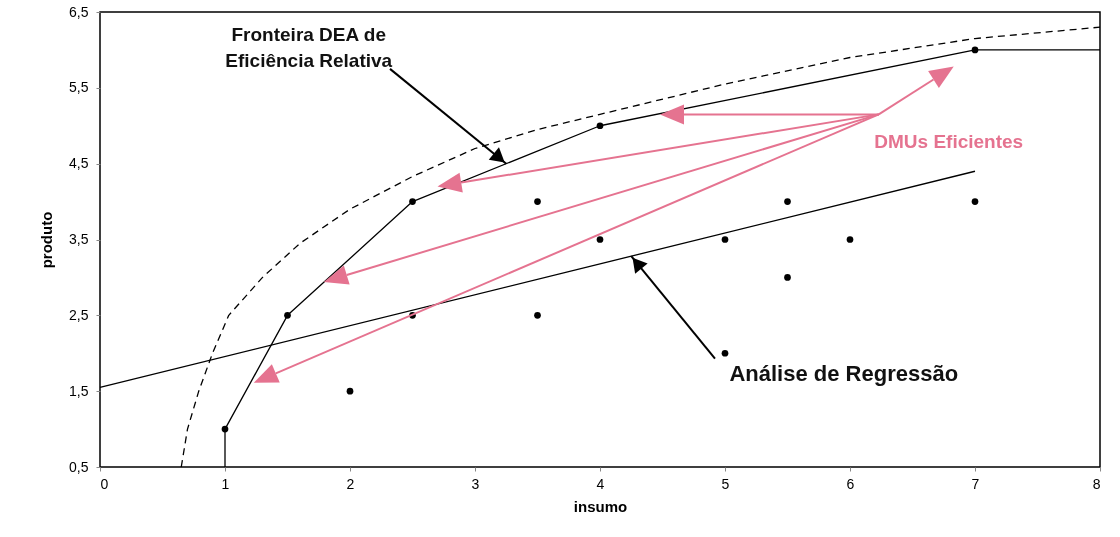  Describe the element at coordinates (79, 390) in the screenshot. I see `y-tick-label: 1,5` at that location.